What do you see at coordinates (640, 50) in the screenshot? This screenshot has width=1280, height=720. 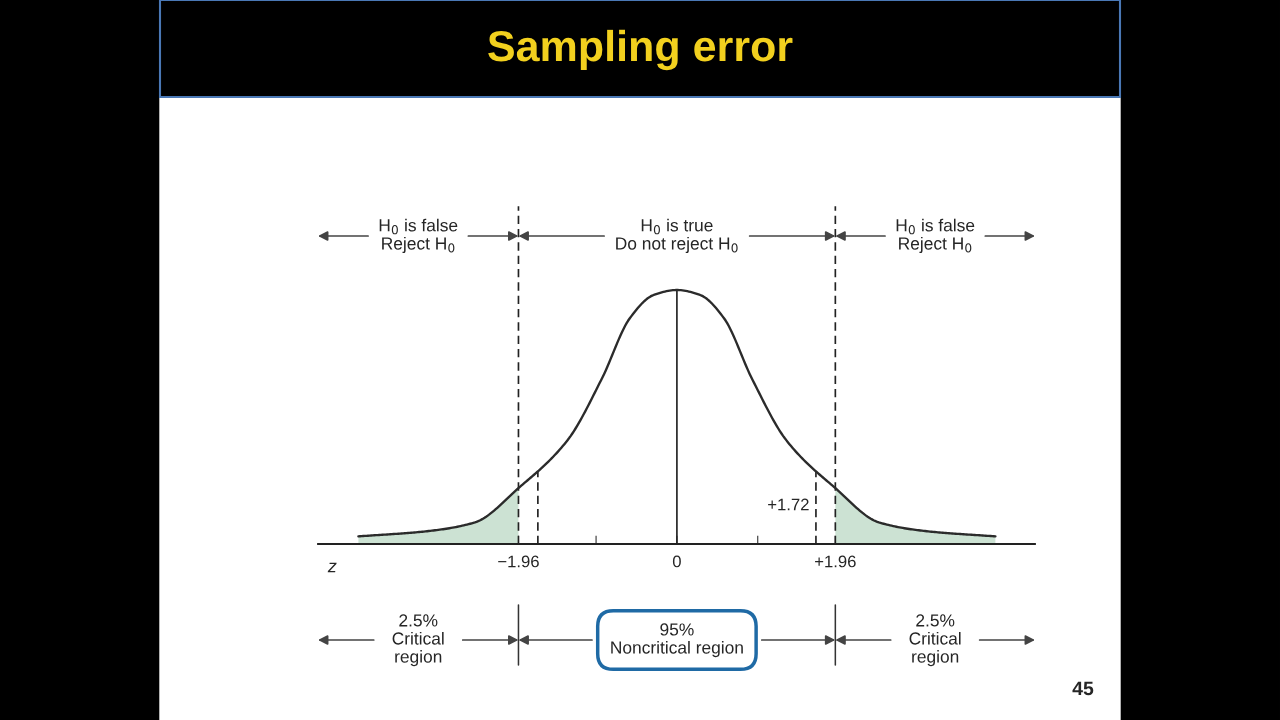 I see `chart-title: Sampling error` at bounding box center [640, 50].